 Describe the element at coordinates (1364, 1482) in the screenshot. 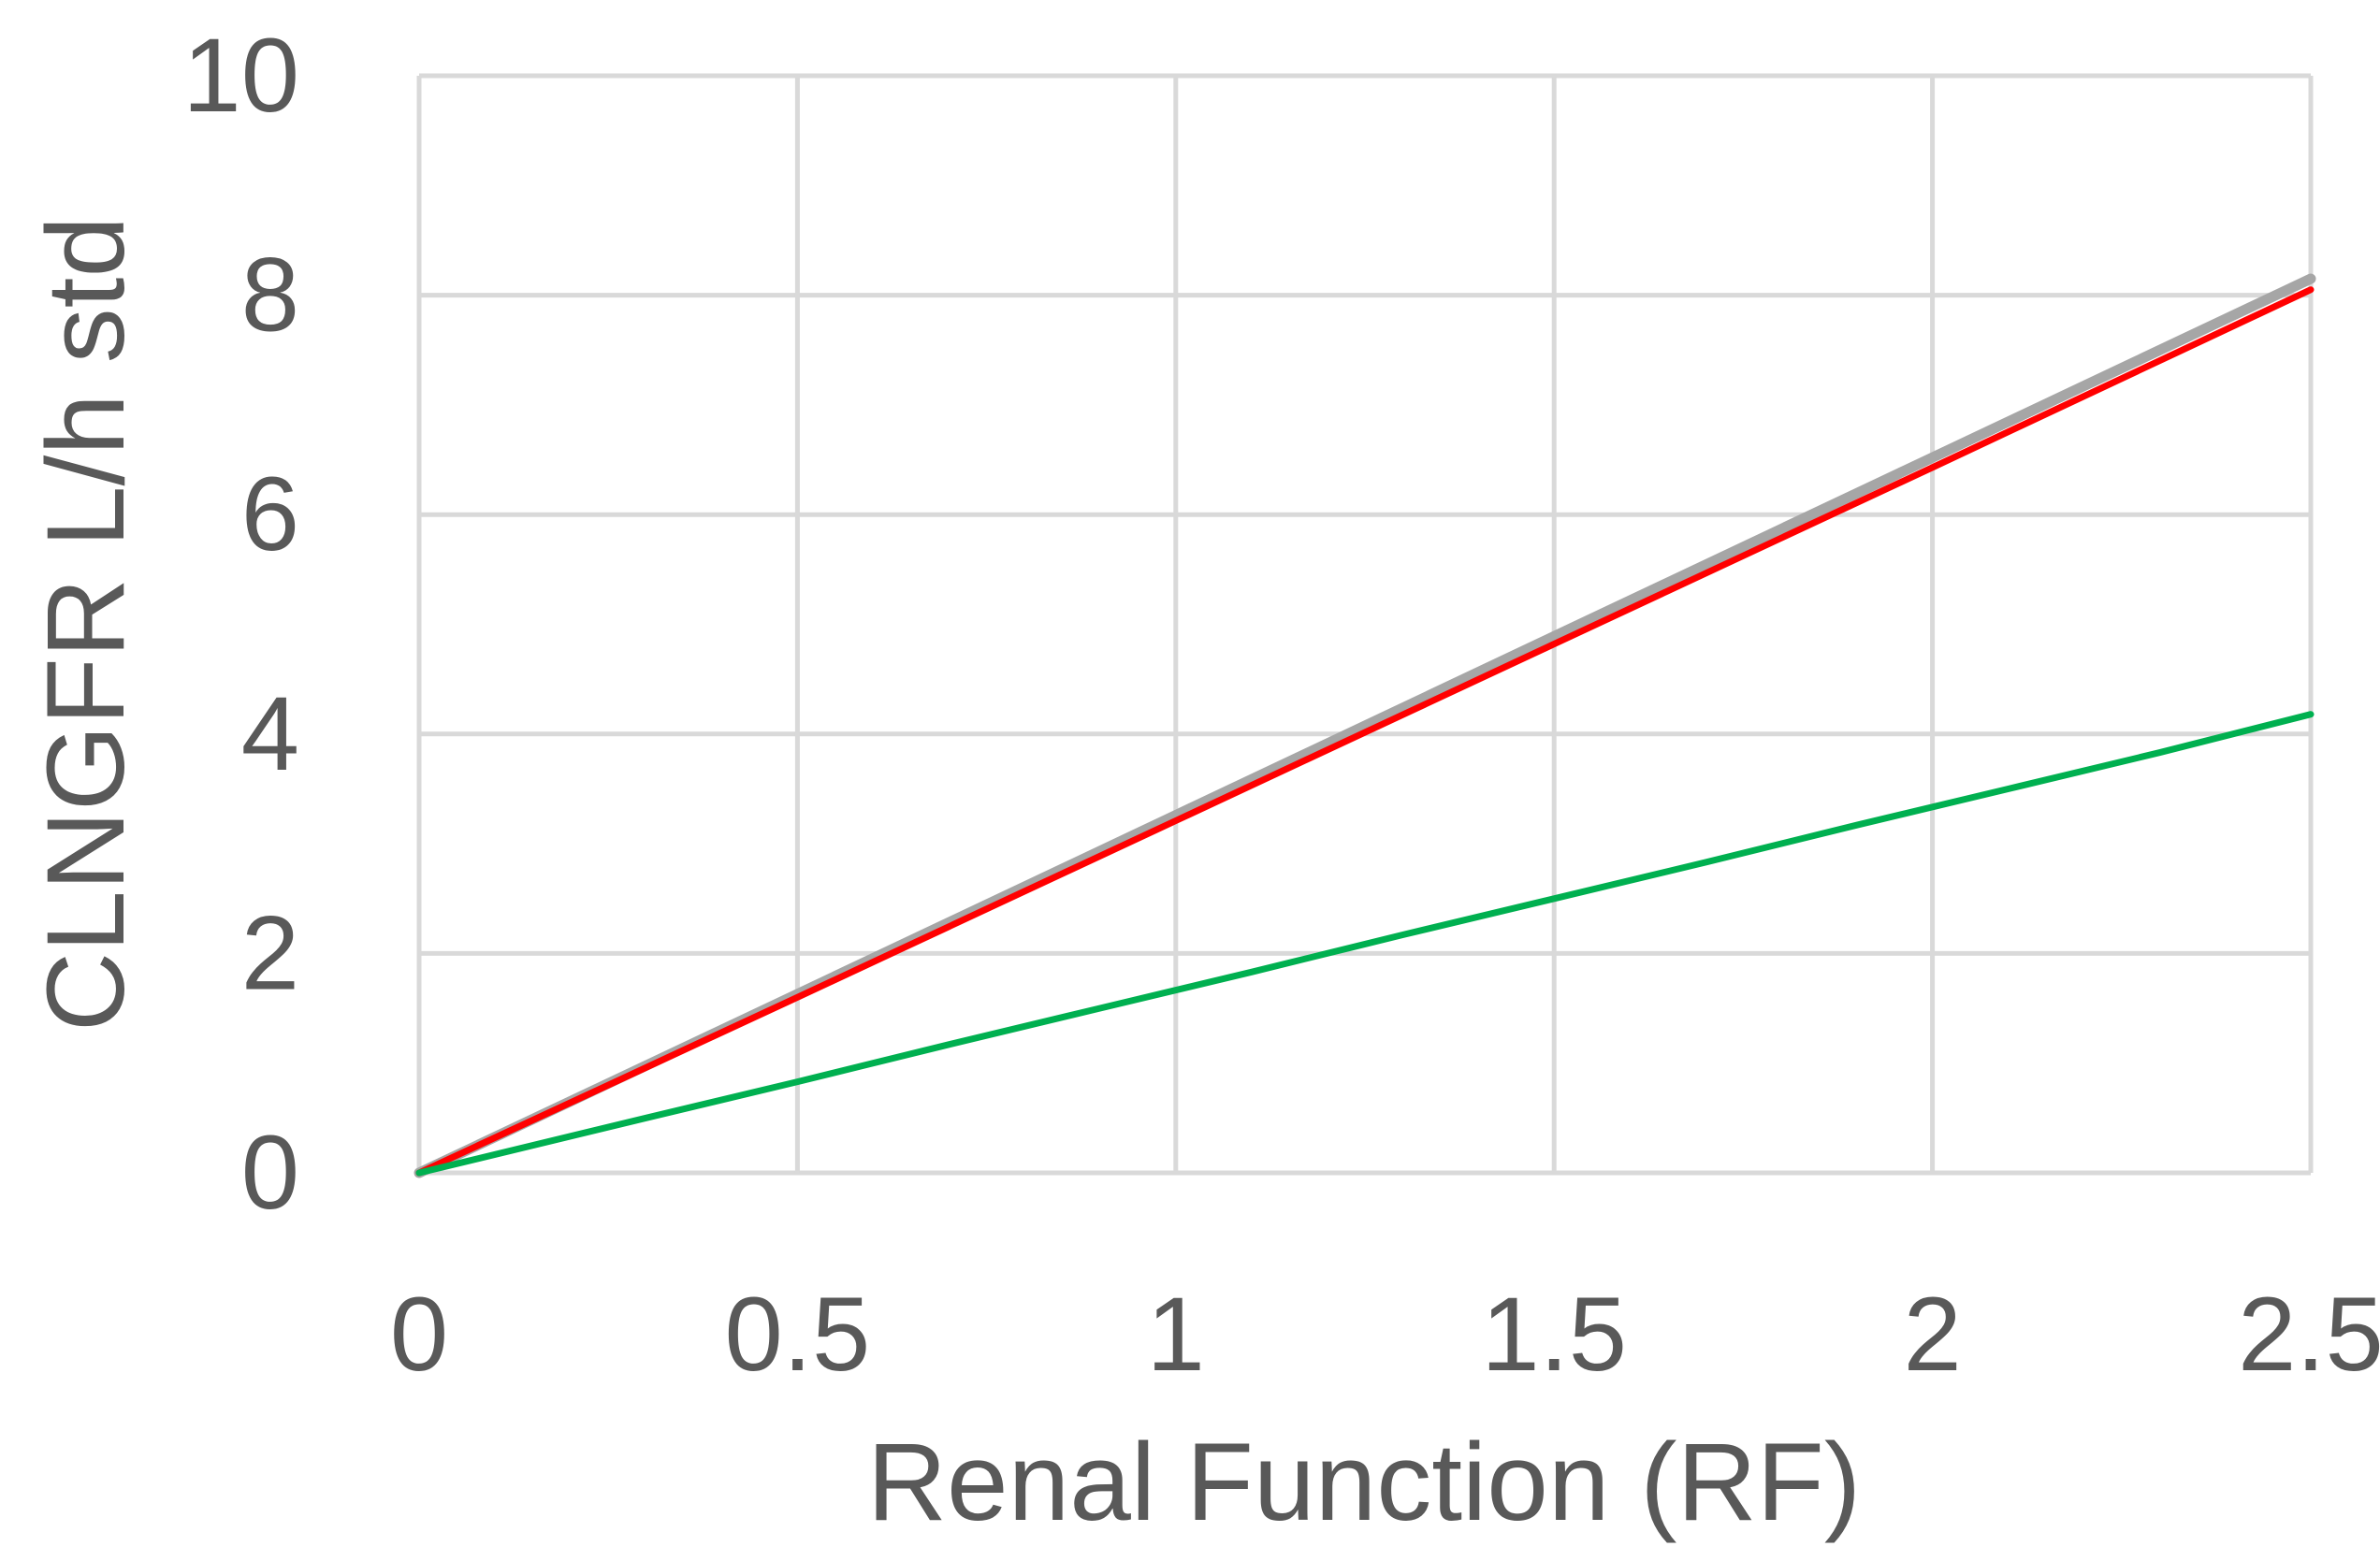

I see `x-axis-title: Renal Function (RF)` at that location.